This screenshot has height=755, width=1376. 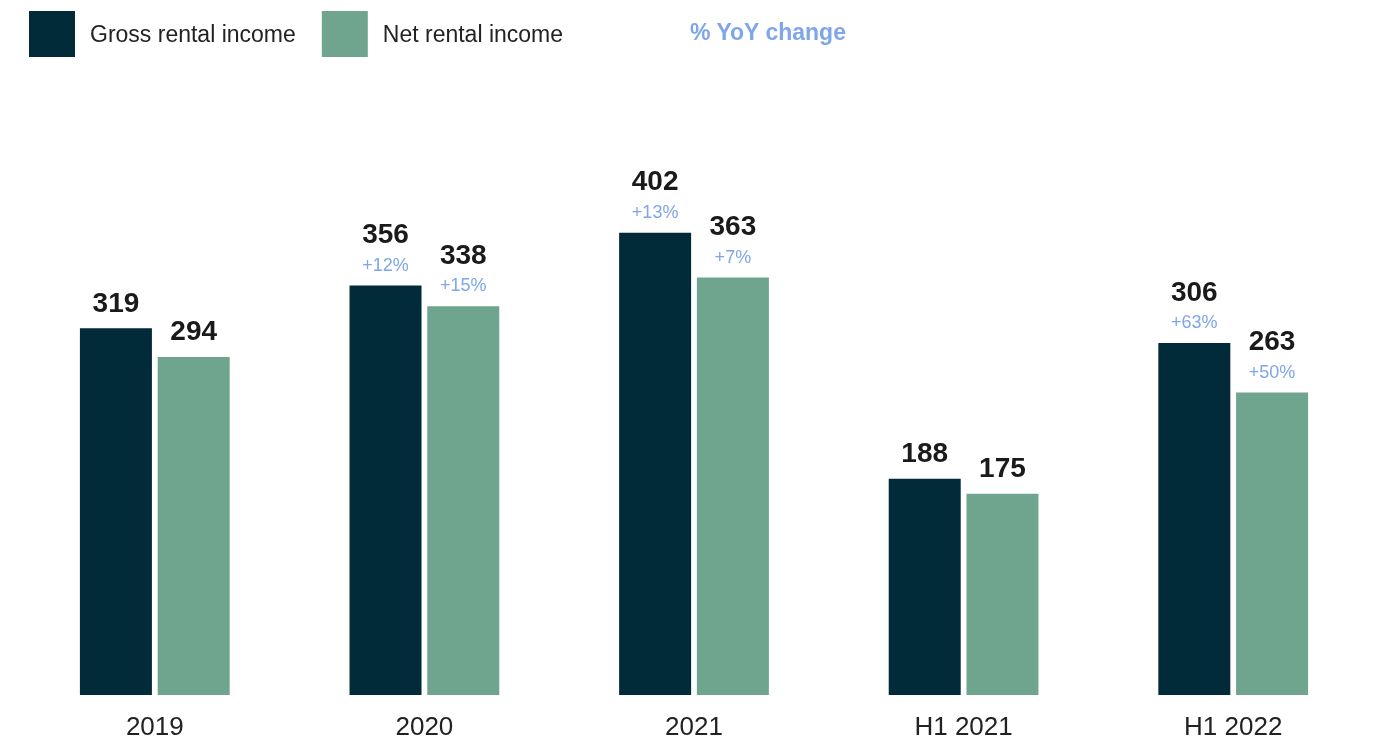 What do you see at coordinates (694, 726) in the screenshot?
I see `x-tick-label: 2021` at bounding box center [694, 726].